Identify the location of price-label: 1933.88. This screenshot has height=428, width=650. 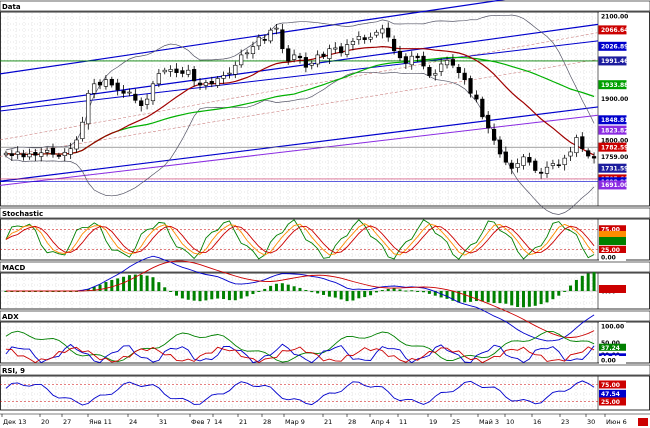
(614, 85).